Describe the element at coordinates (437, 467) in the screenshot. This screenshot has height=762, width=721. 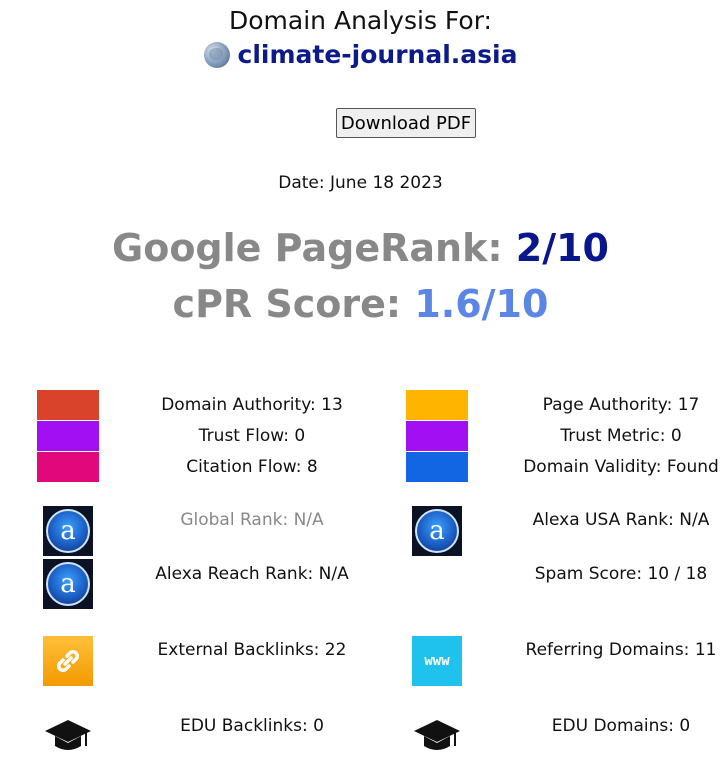
I see `domain-validity-swatch` at that location.